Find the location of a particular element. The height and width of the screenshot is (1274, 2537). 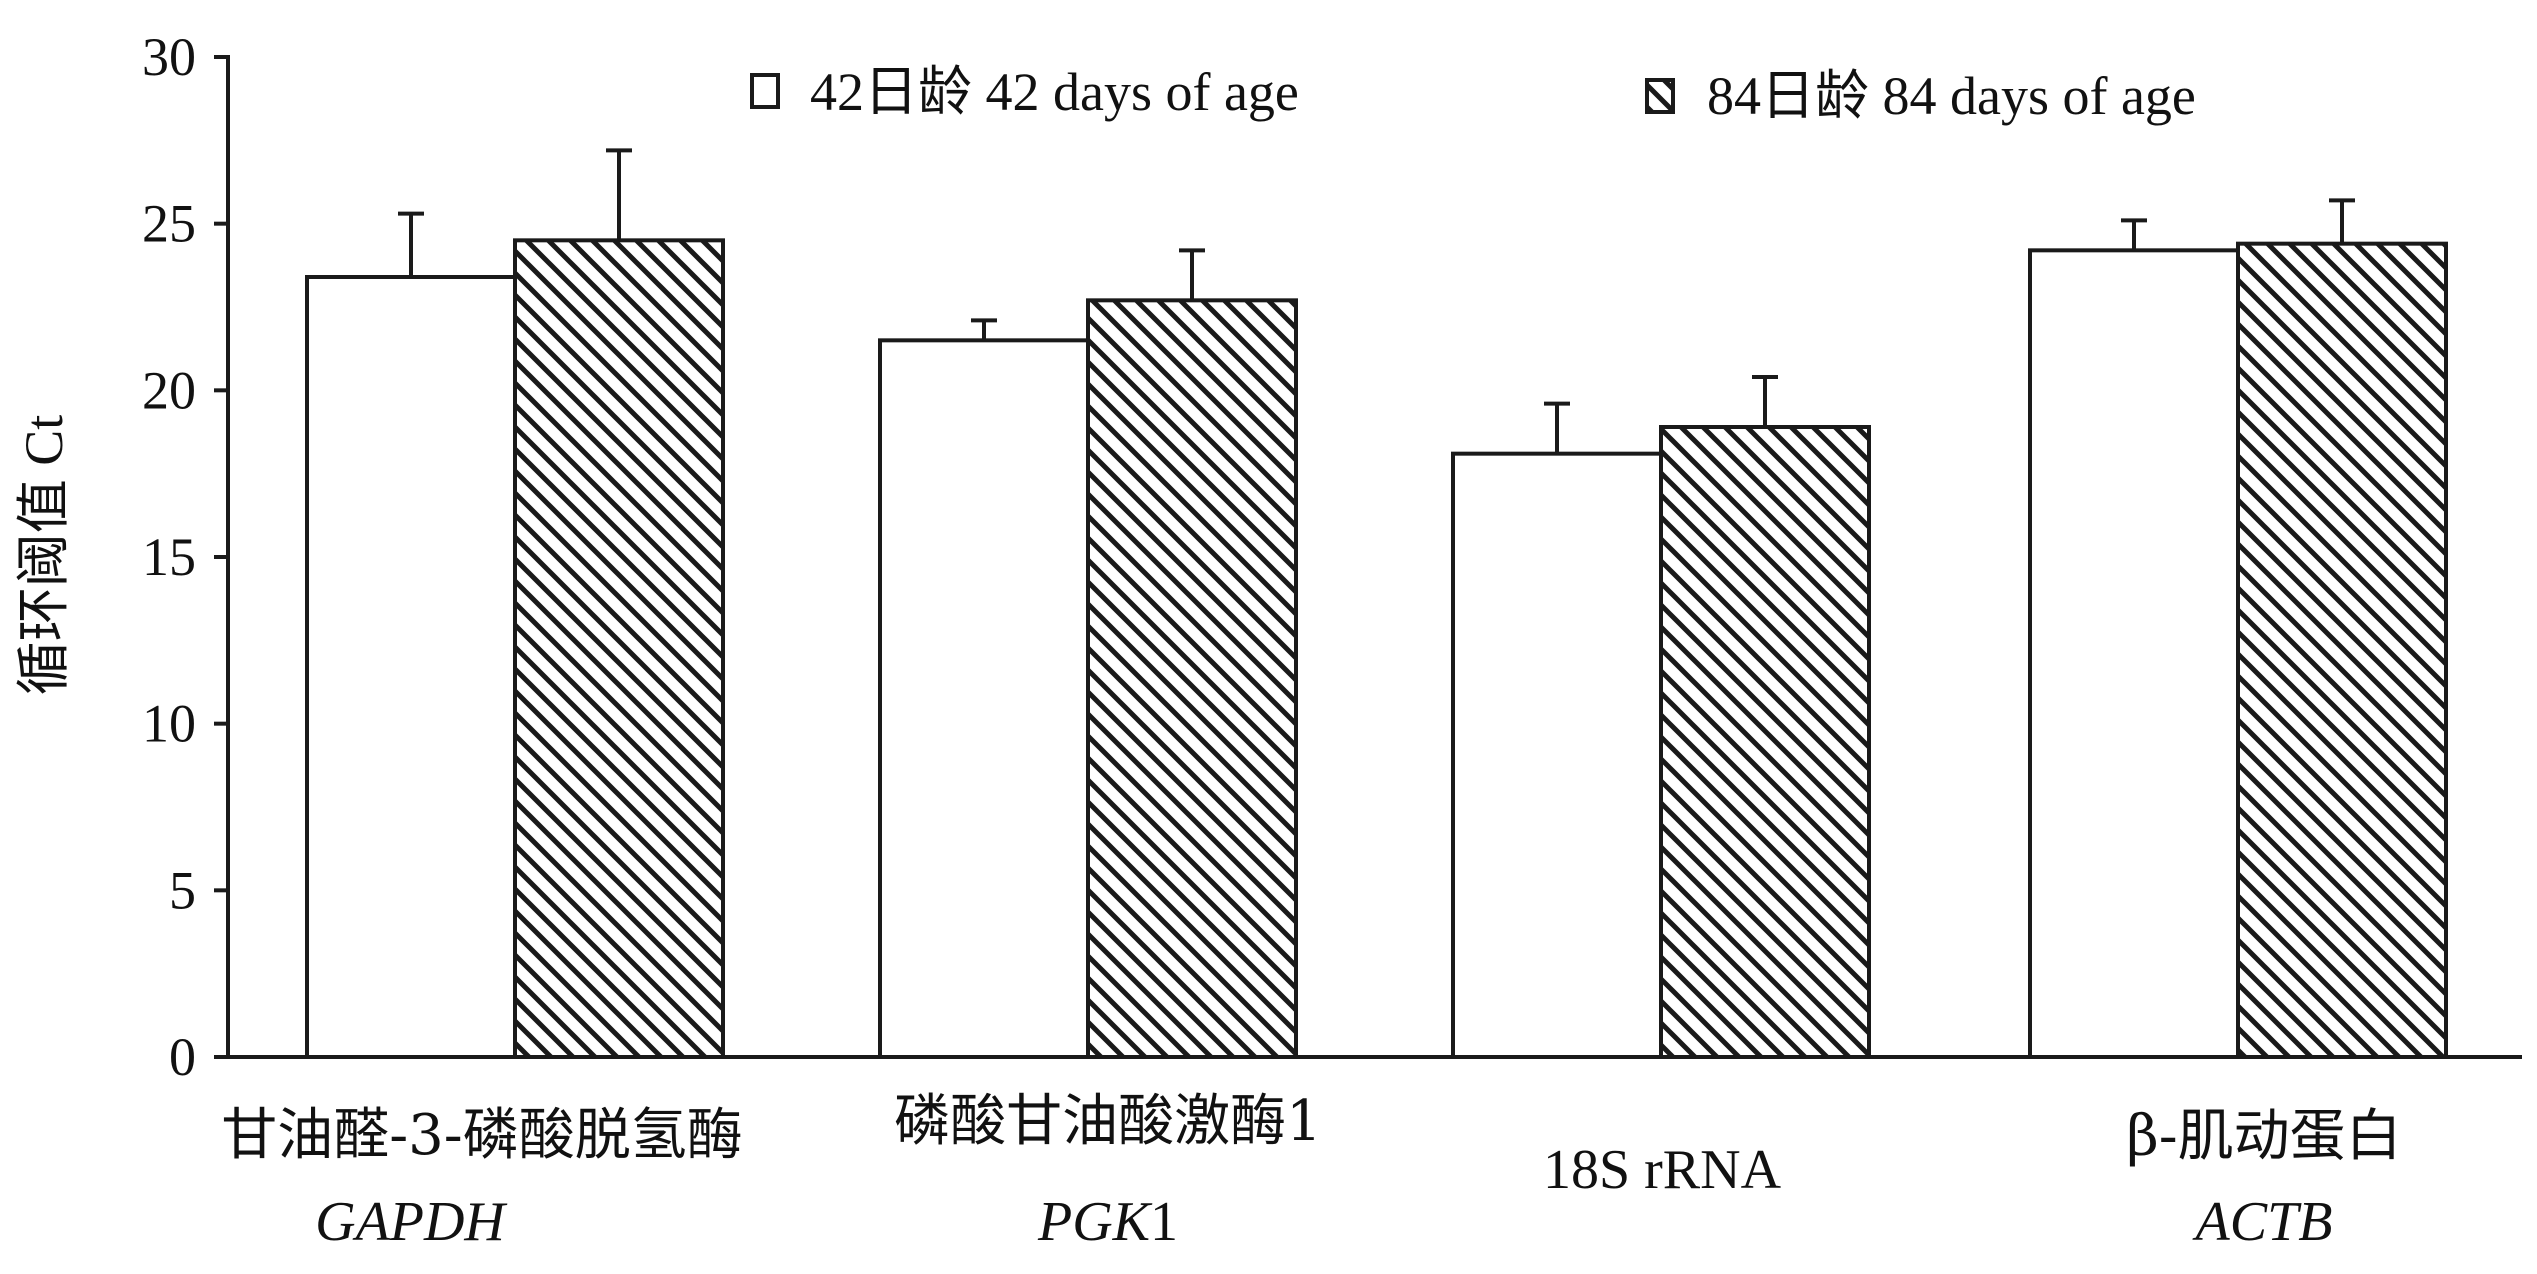

category-label-cn: 磷酸甘油酸激酶1 is located at coordinates (1108, 1121).